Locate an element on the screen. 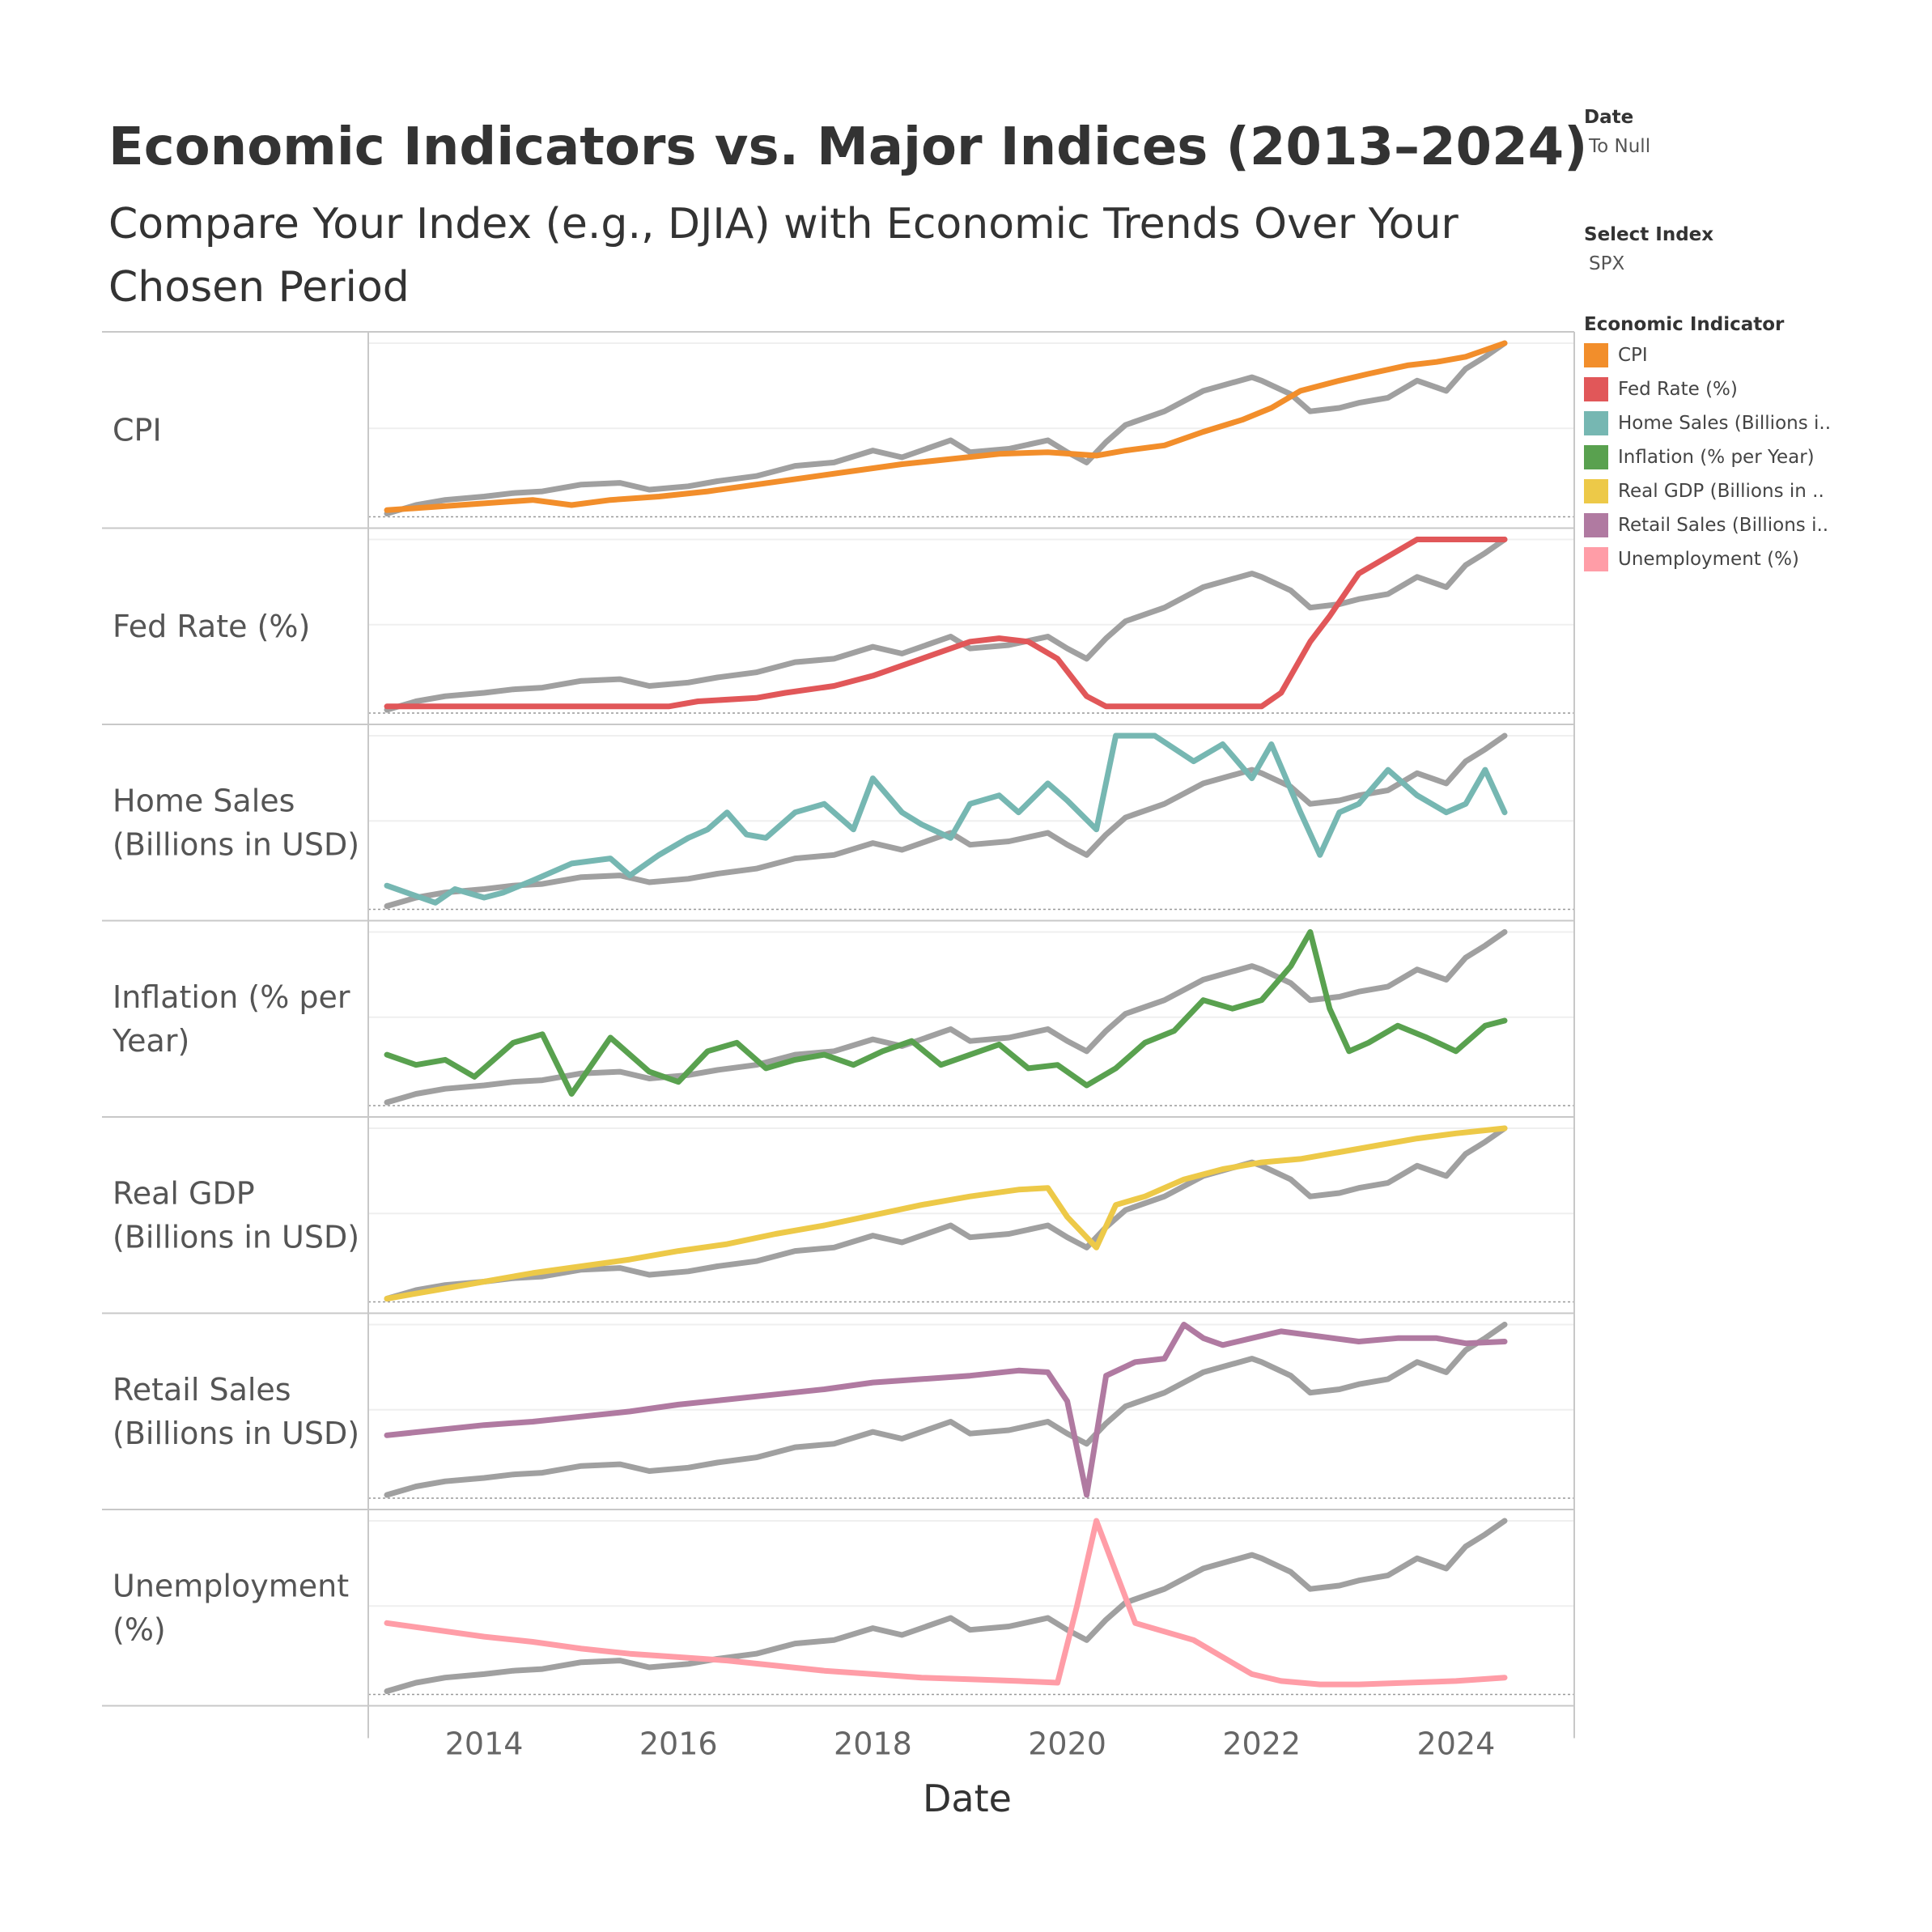 The image size is (1932, 1932). legend-item: Real GDP (Billions in .. is located at coordinates (1707, 491).